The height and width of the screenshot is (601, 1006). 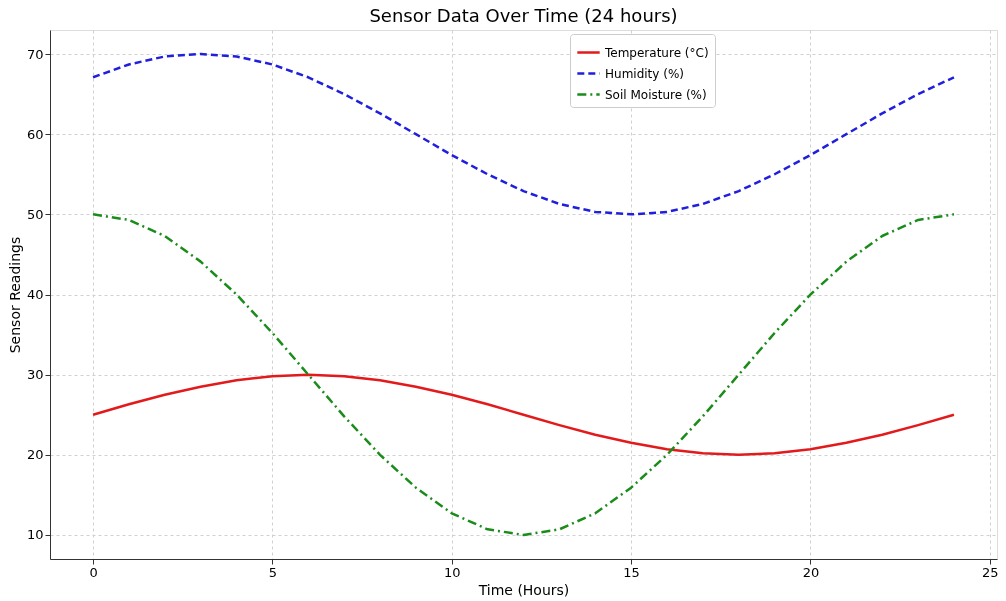 I want to click on y-tick-label: 10, so click(x=35, y=535).